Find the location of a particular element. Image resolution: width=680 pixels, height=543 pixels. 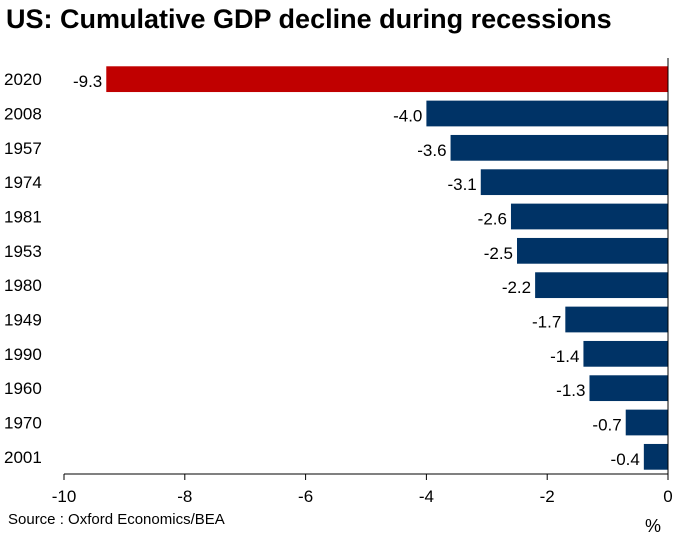

category-label-1974: 1974 is located at coordinates (23, 182).